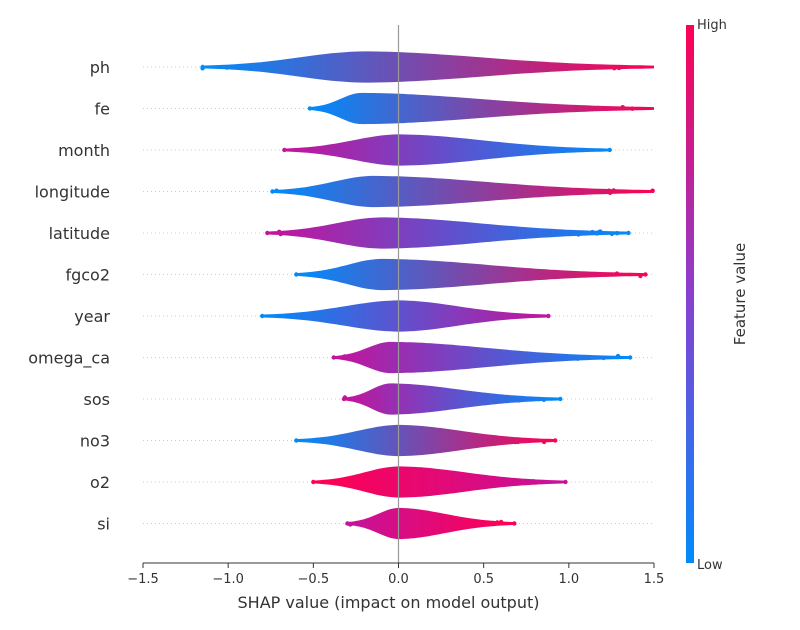 The image size is (800, 630). Describe the element at coordinates (314, 579) in the screenshot. I see `x-tick-label: −0.5` at that location.